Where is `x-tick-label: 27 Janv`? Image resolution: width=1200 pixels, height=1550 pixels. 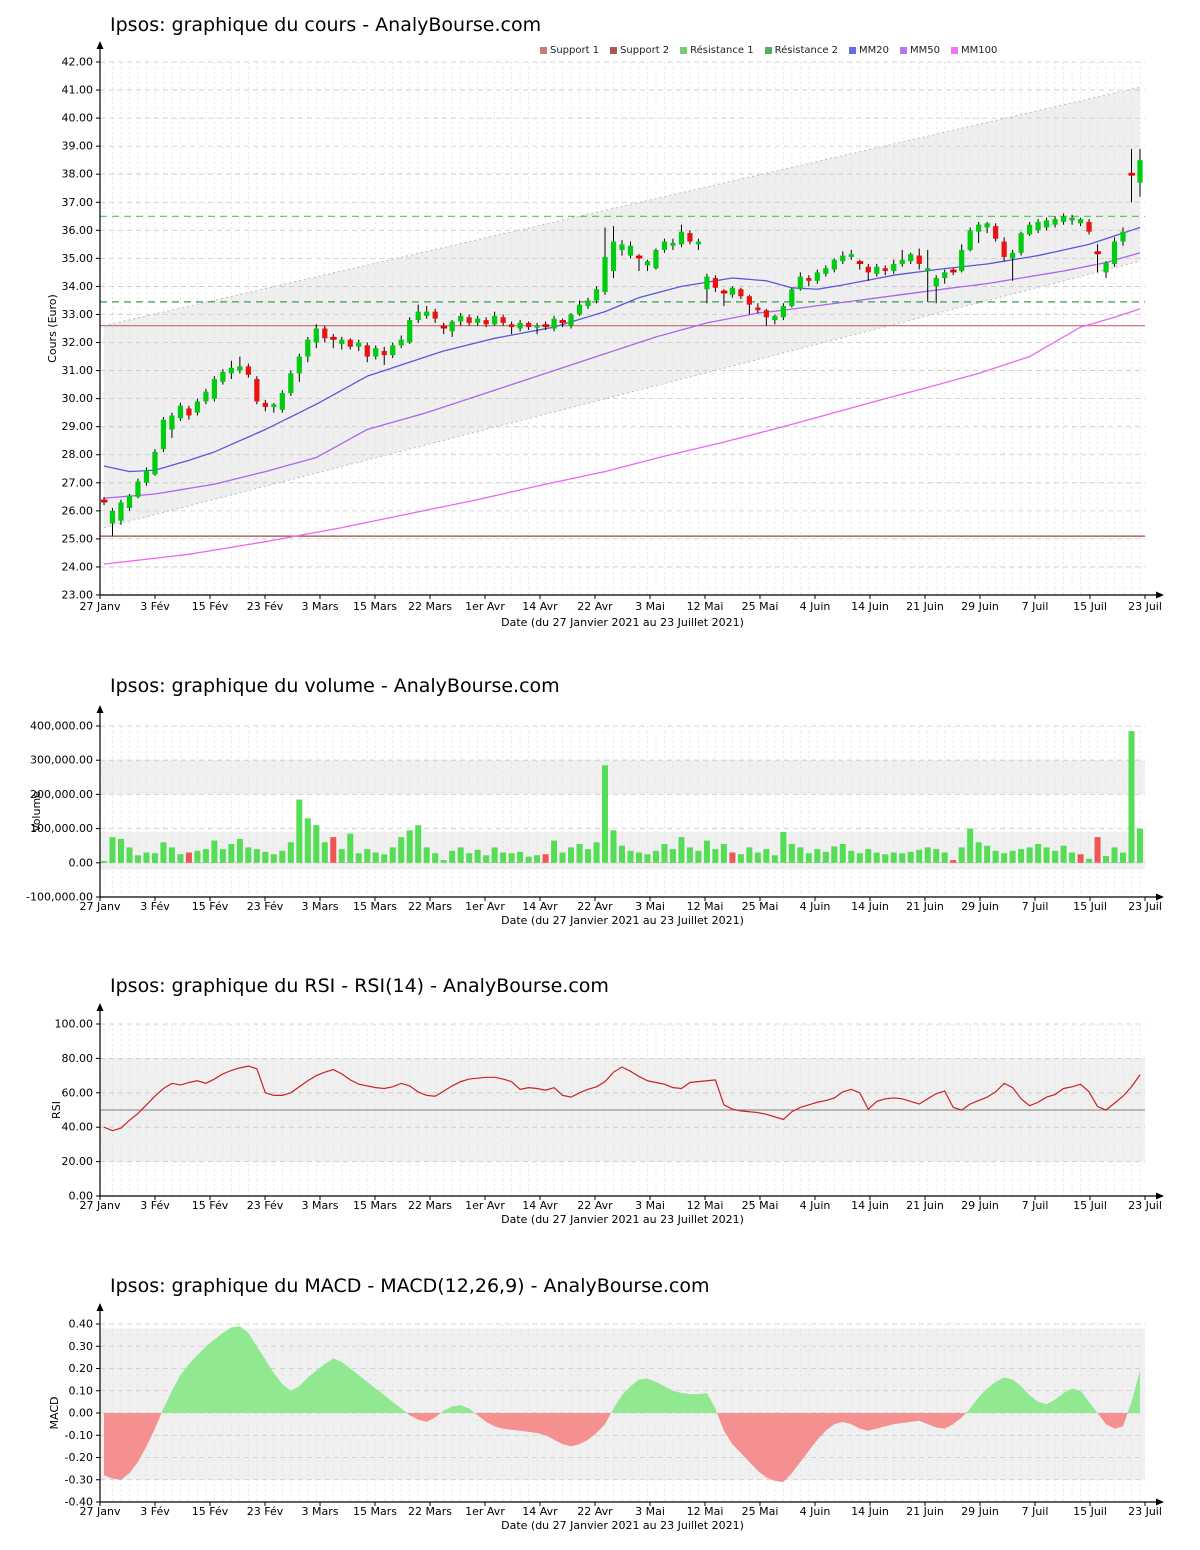
x-tick-label: 27 Janv is located at coordinates (100, 906).